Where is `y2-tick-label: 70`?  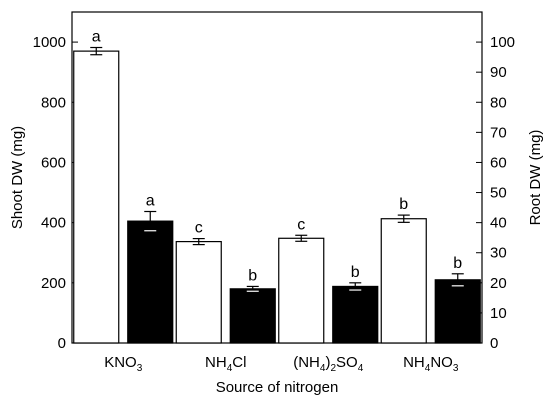 y2-tick-label: 70 is located at coordinates (498, 132).